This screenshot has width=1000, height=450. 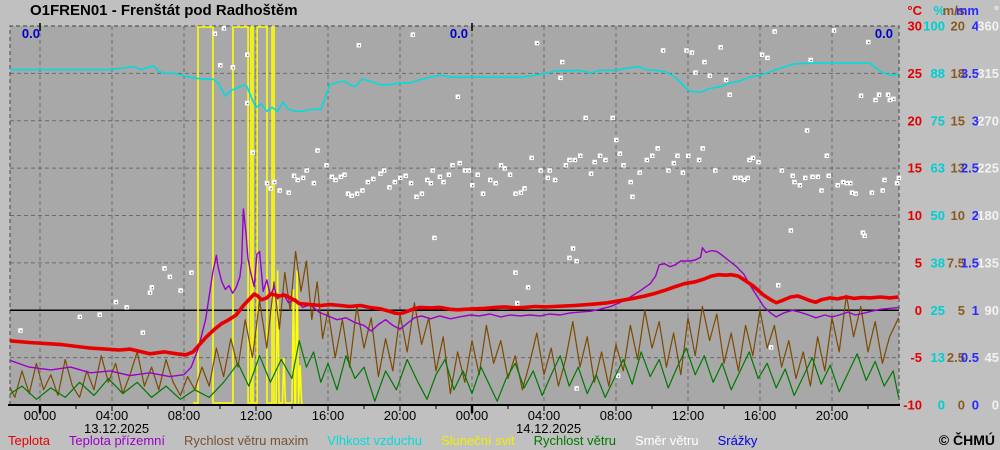 I want to click on right-axis-value: 135, so click(x=988, y=262).